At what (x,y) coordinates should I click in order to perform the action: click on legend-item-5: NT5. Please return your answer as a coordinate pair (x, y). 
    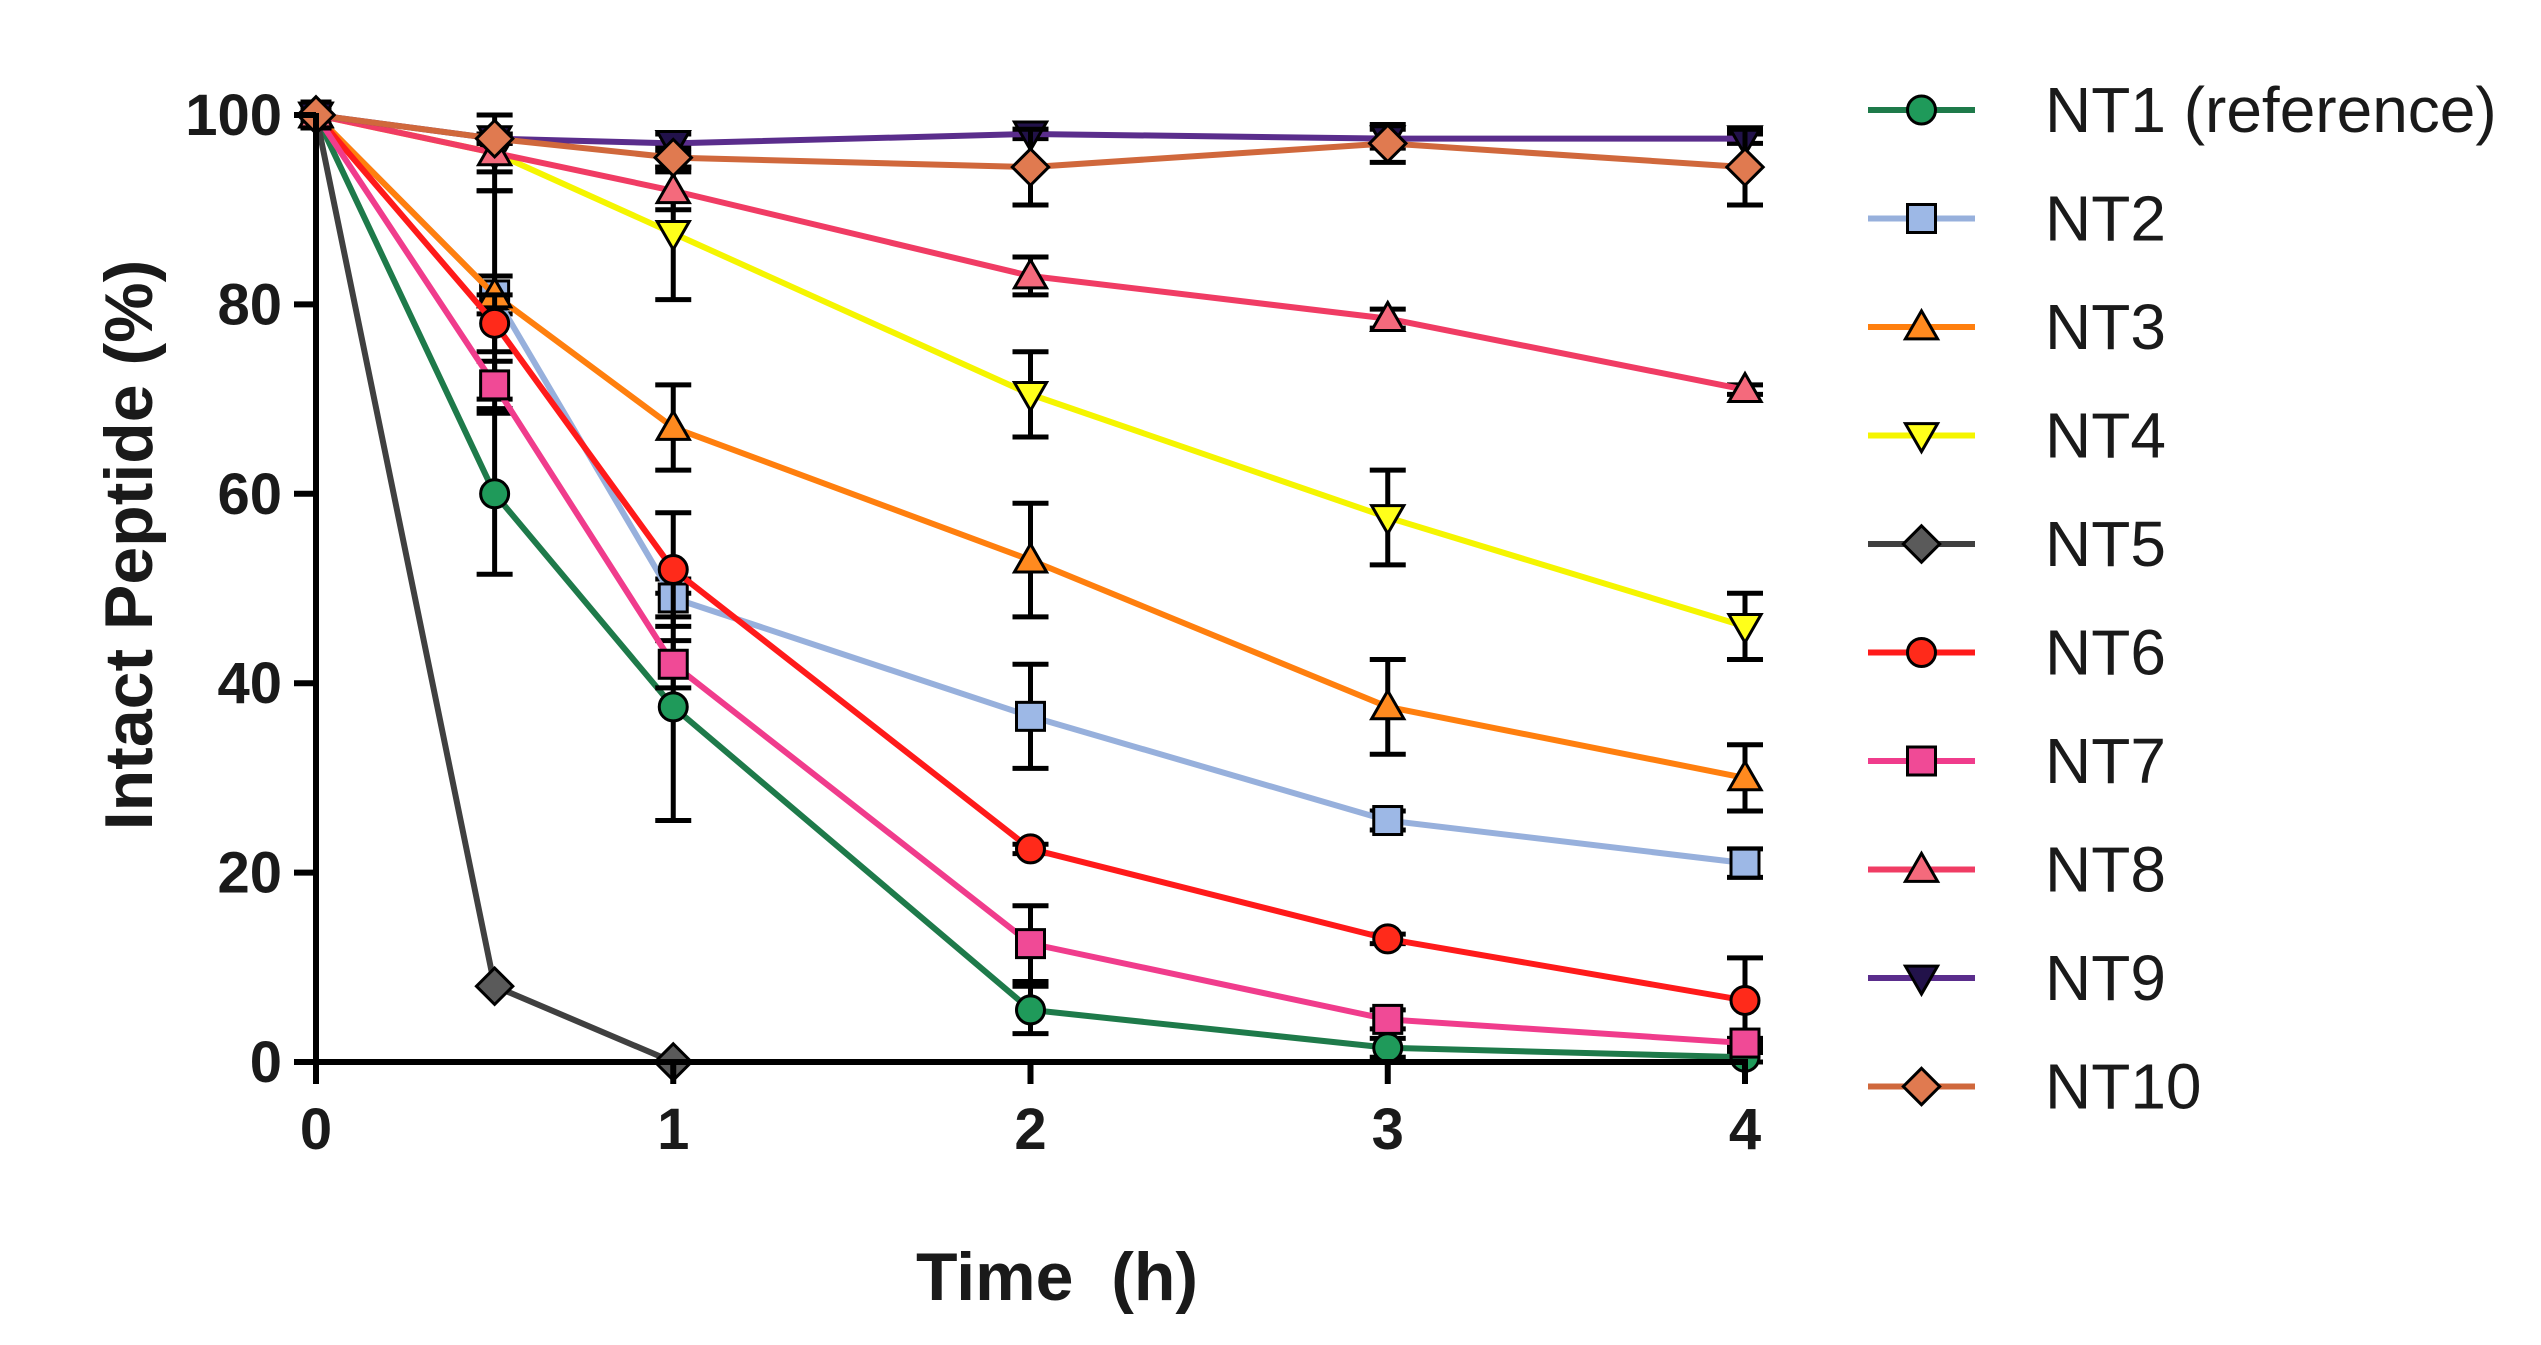
    Looking at the image, I should click on (2017, 544).